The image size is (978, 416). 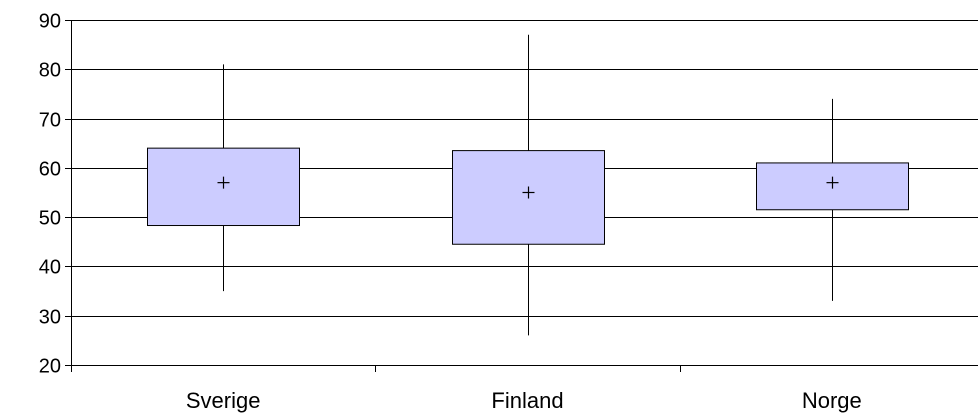 What do you see at coordinates (50, 170) in the screenshot?
I see `y-tick-label: 60` at bounding box center [50, 170].